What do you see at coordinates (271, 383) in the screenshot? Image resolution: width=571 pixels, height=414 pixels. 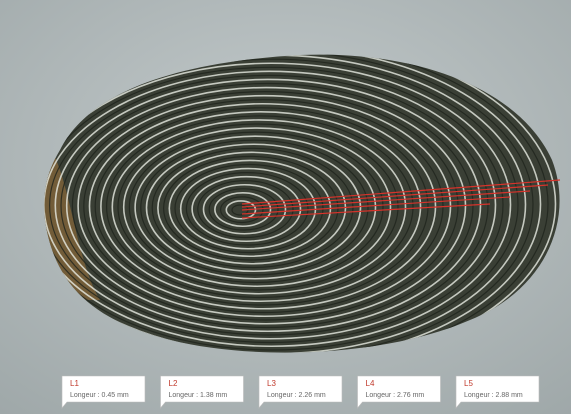 I see `label-name: L3` at bounding box center [271, 383].